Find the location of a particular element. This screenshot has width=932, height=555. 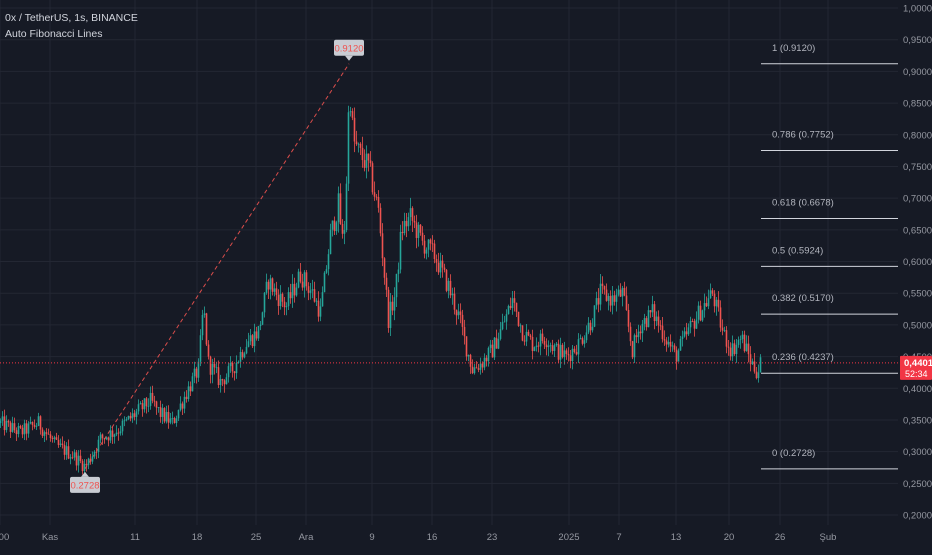

countdown-timer: 52:34 is located at coordinates (916, 374).